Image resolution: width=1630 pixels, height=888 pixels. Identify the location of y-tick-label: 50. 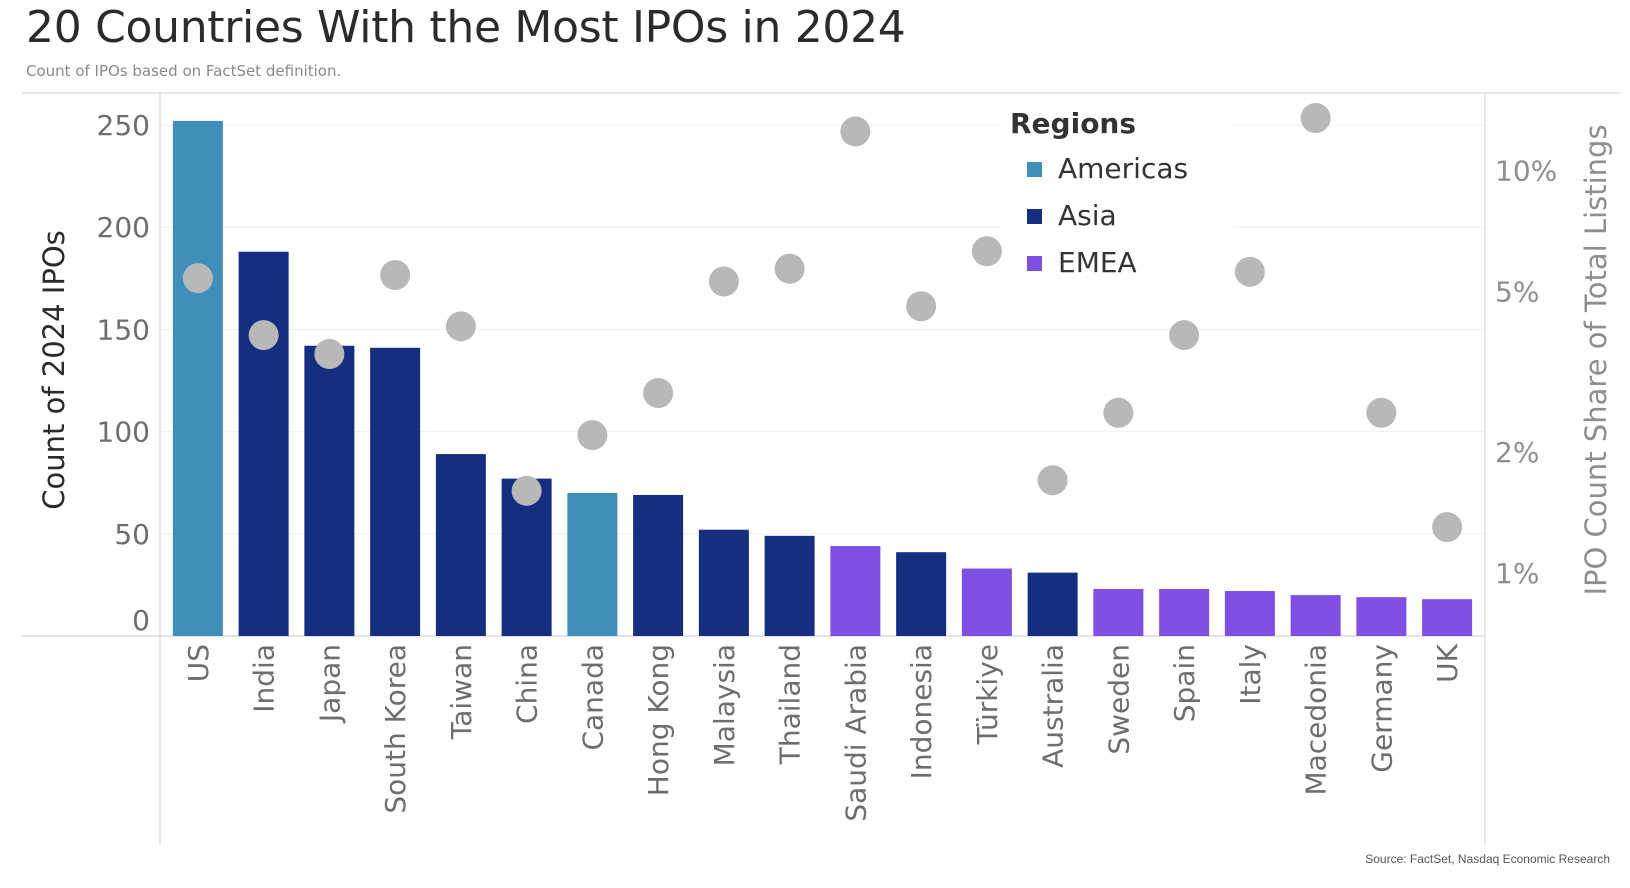
(132, 534).